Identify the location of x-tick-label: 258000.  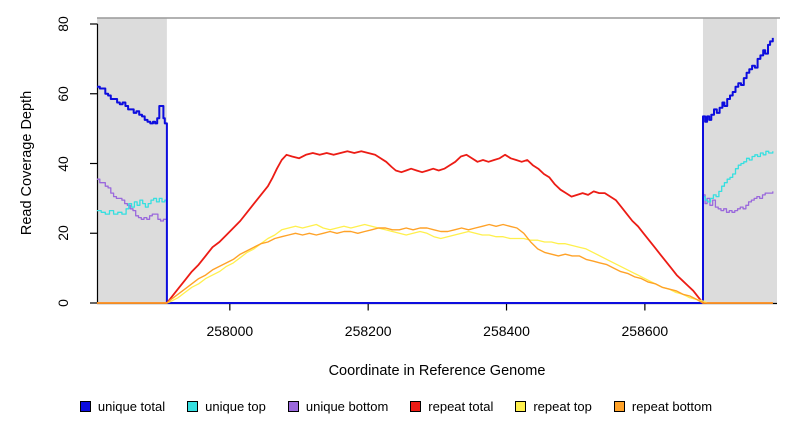
(230, 331).